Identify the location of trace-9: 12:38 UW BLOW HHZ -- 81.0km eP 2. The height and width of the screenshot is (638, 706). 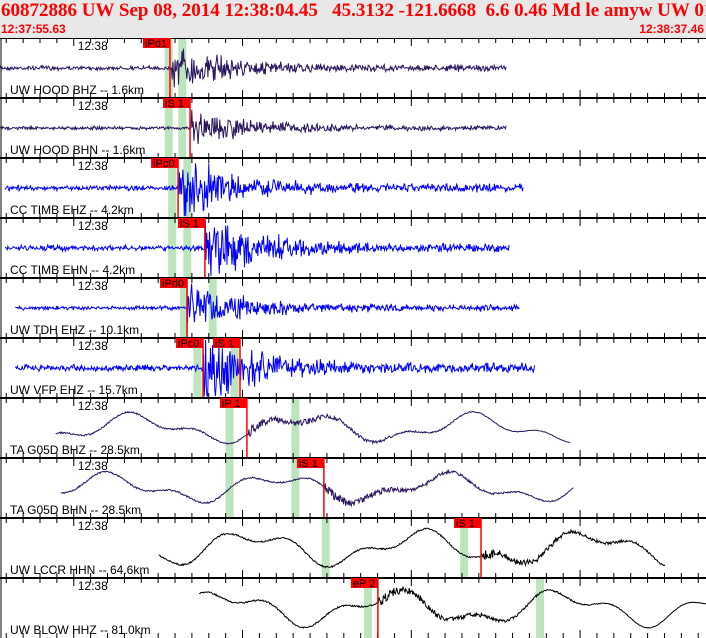
(353, 607).